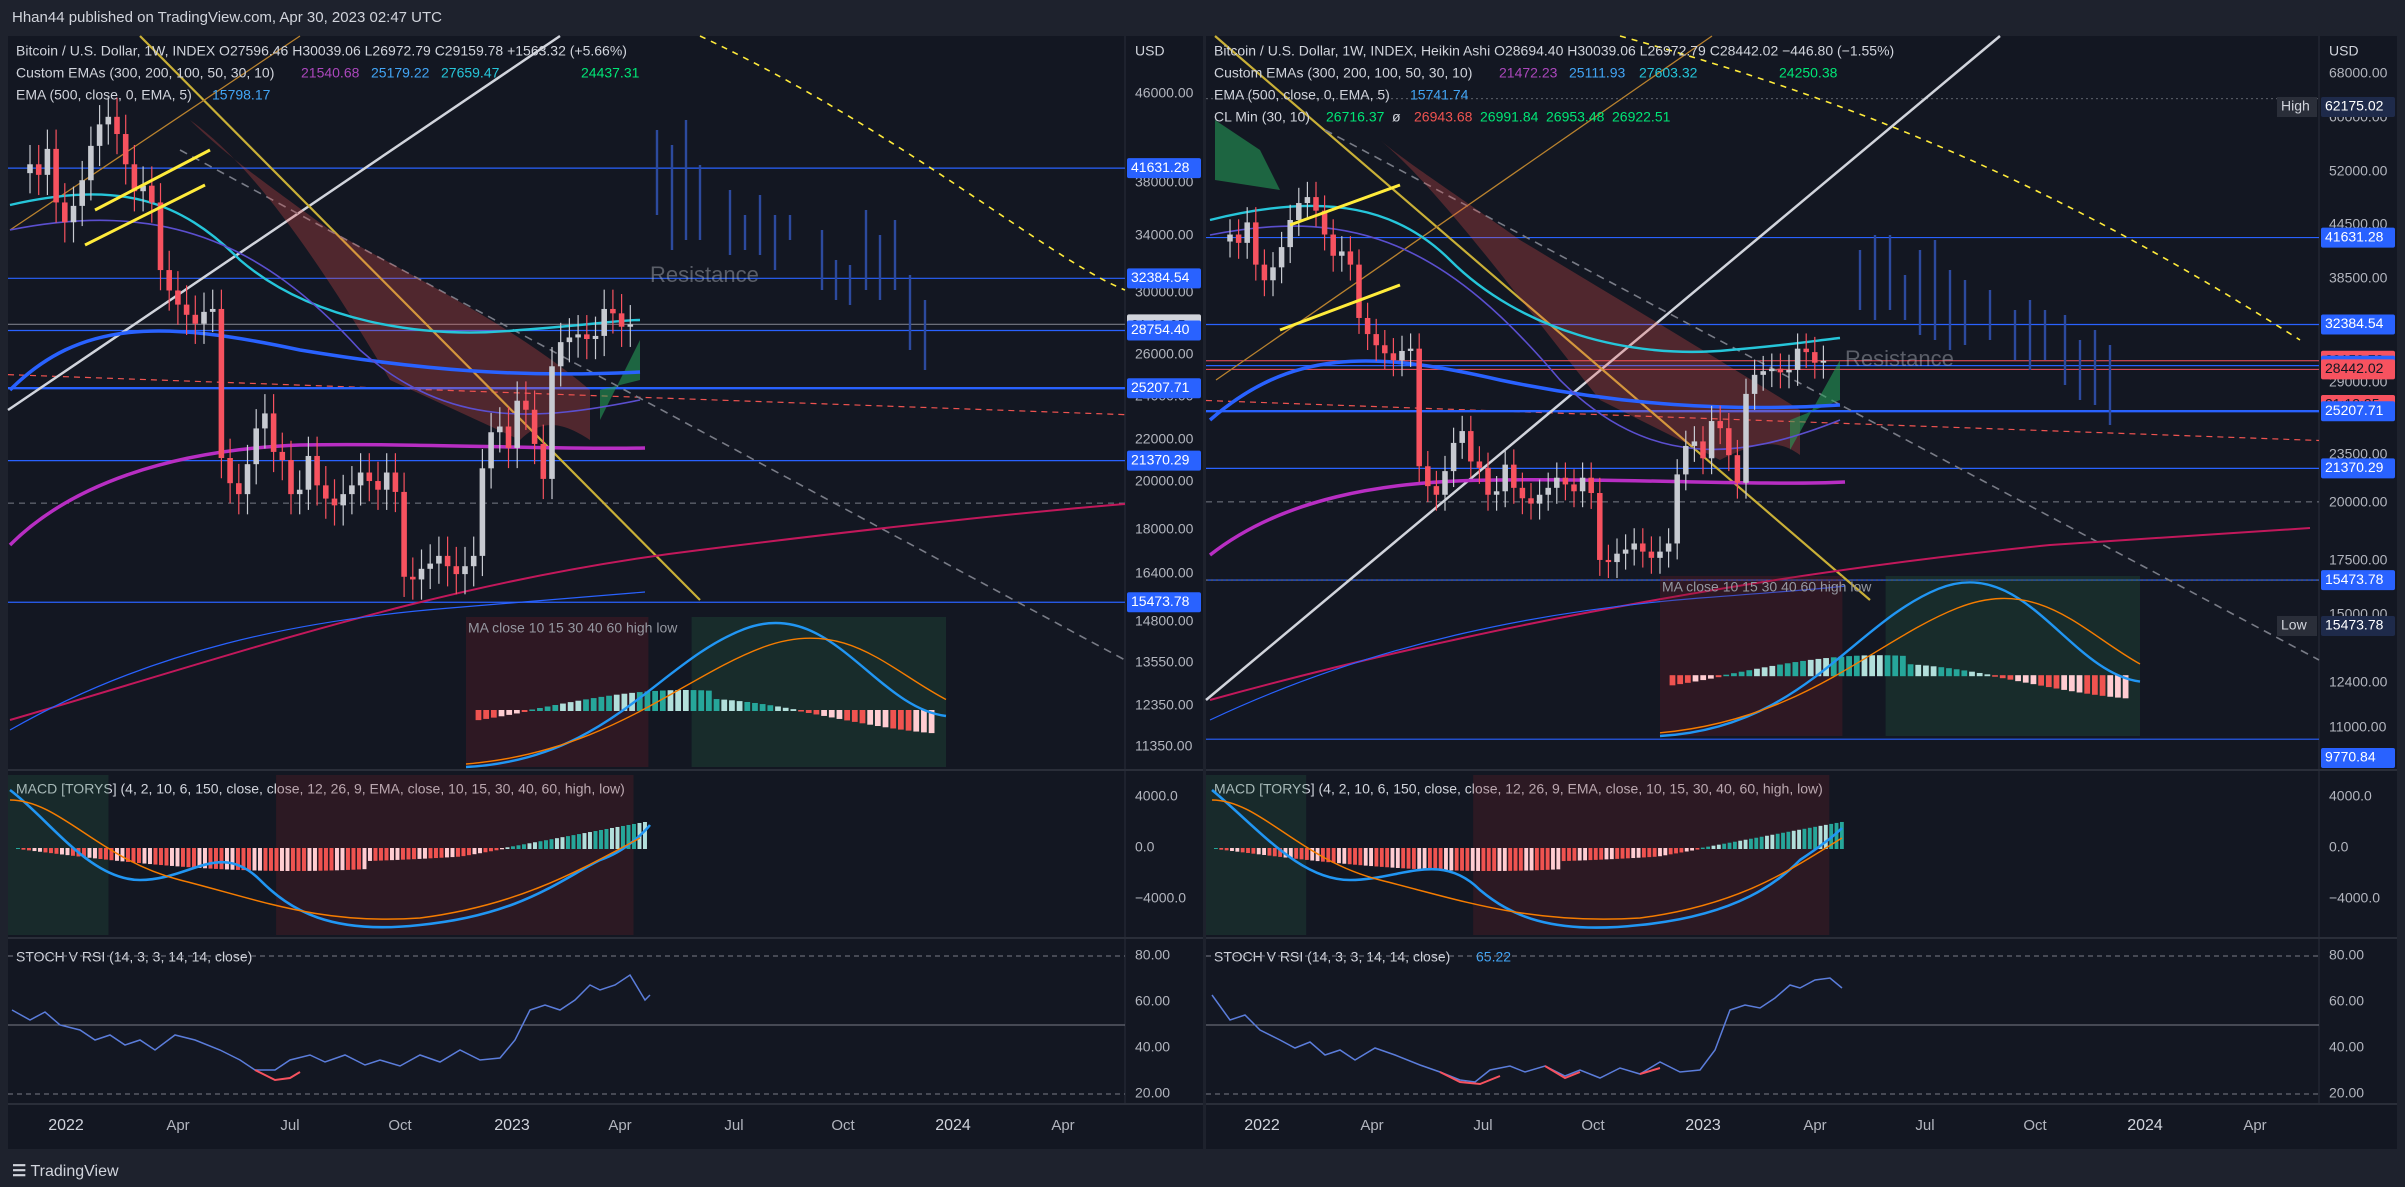 The height and width of the screenshot is (1187, 2405). I want to click on price-tick: 12400.00, so click(2358, 682).